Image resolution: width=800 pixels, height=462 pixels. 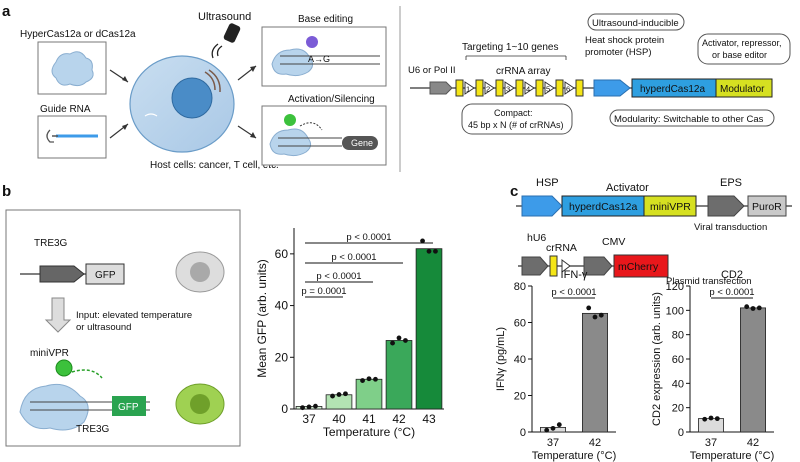 I want to click on panel-a-letter: a, so click(x=6, y=11).